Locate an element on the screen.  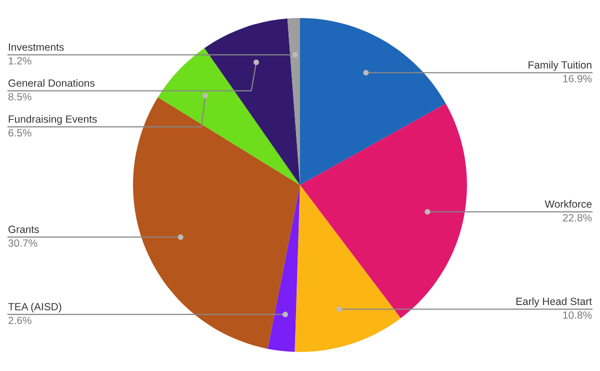
data-label: 8.5% is located at coordinates (20, 96).